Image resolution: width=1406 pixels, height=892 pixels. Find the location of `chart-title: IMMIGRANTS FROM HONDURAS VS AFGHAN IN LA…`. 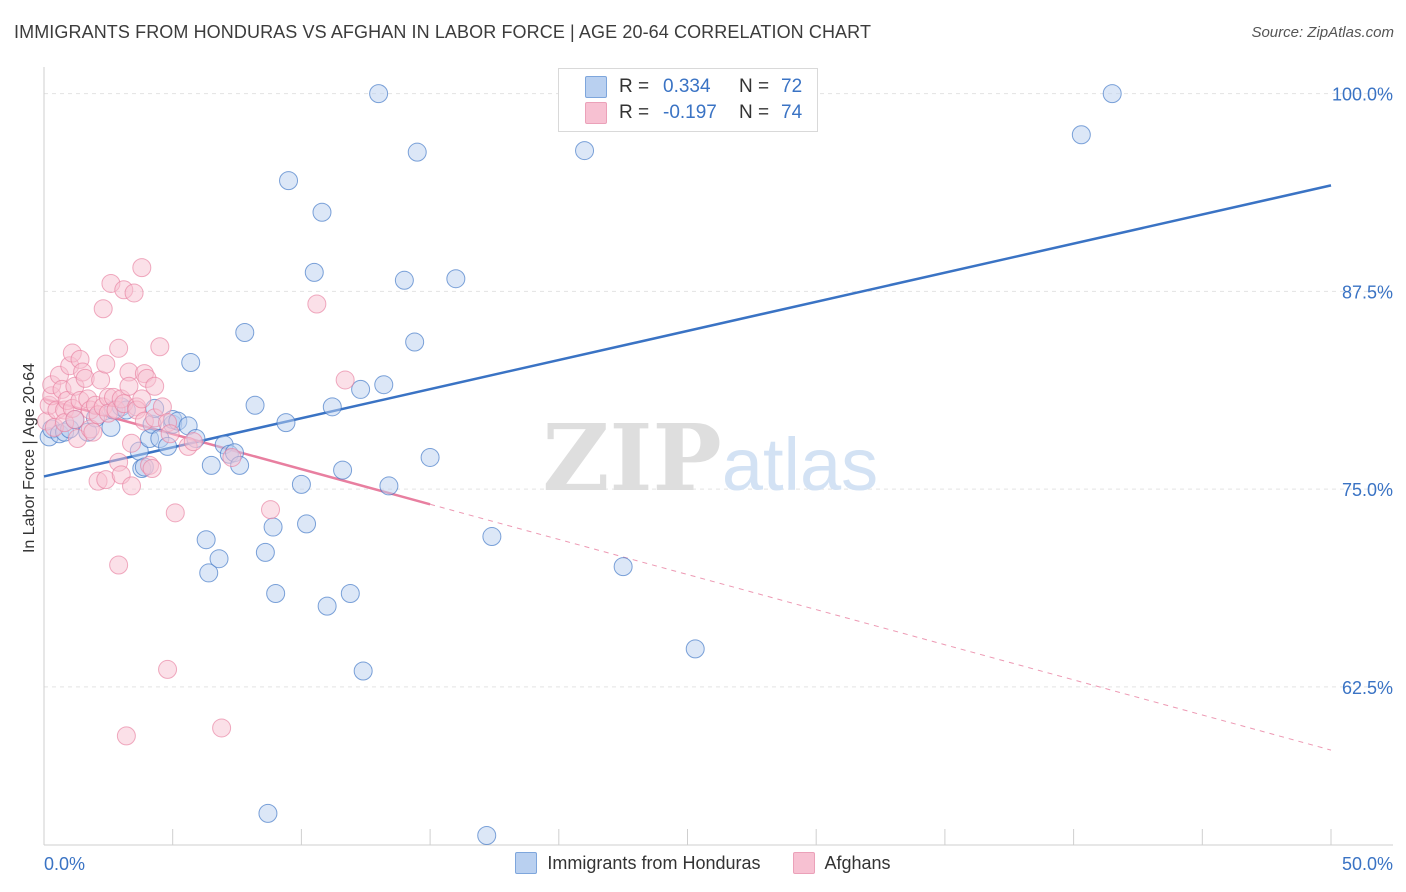

chart-title: IMMIGRANTS FROM HONDURAS VS AFGHAN IN LA… is located at coordinates (443, 32).